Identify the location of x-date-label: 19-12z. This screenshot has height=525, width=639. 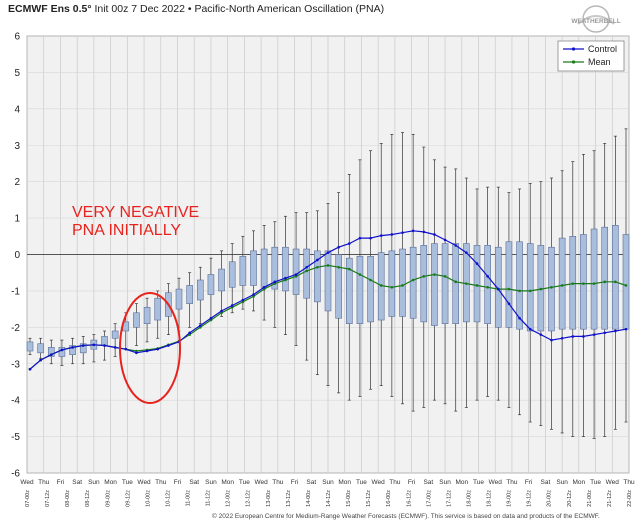
(530, 498).